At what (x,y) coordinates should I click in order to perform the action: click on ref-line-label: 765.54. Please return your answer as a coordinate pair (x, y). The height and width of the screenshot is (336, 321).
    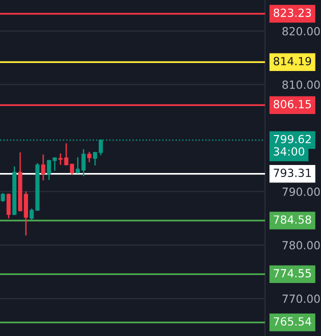
    Looking at the image, I should click on (293, 321).